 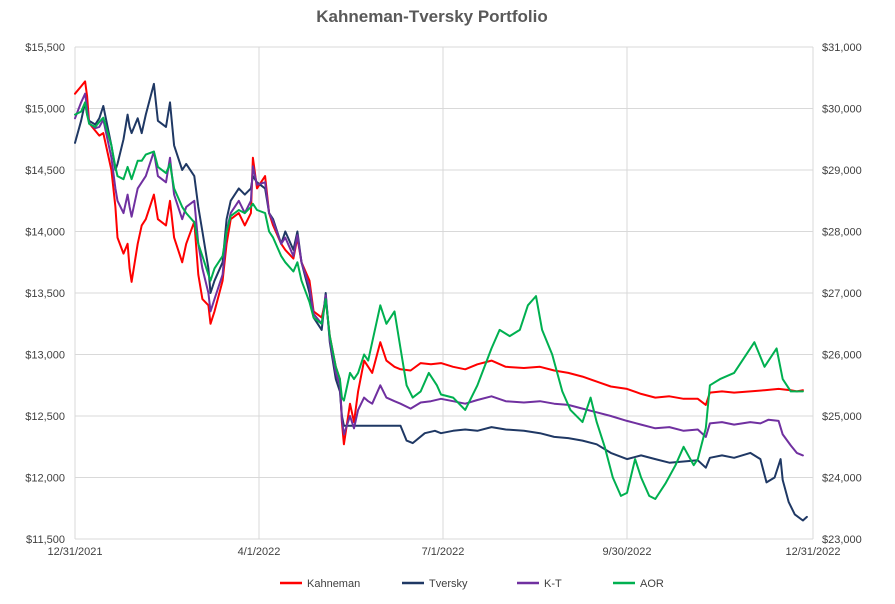 I want to click on y-right-tick-label: $31,000, so click(x=842, y=48).